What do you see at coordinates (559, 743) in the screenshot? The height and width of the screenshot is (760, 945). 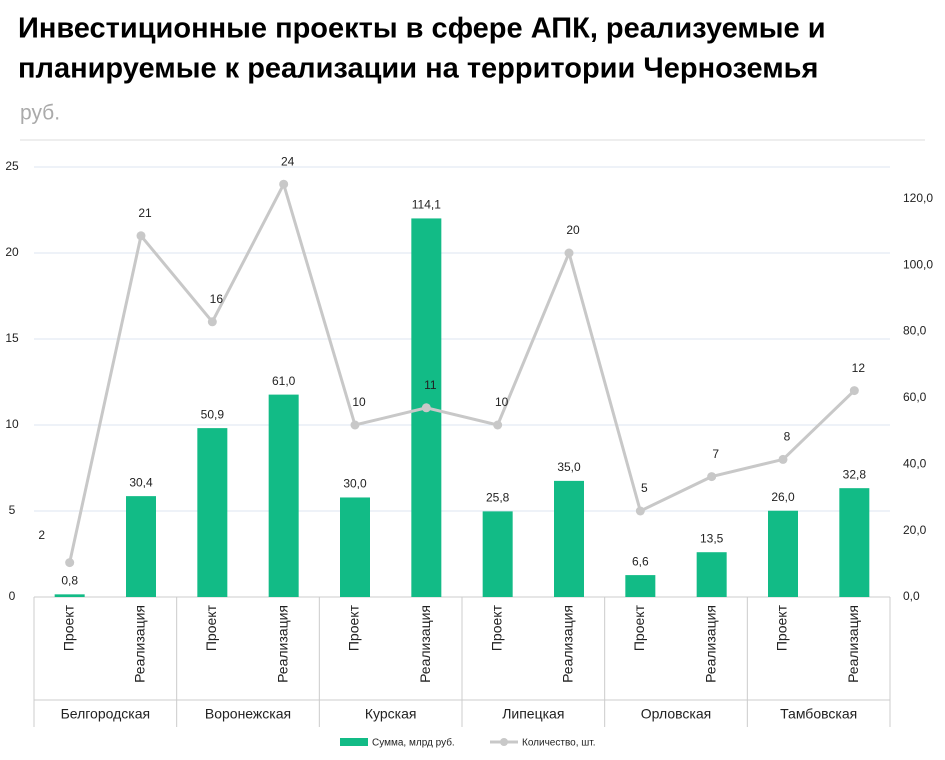 I see `legend-label: Количество, шт.` at bounding box center [559, 743].